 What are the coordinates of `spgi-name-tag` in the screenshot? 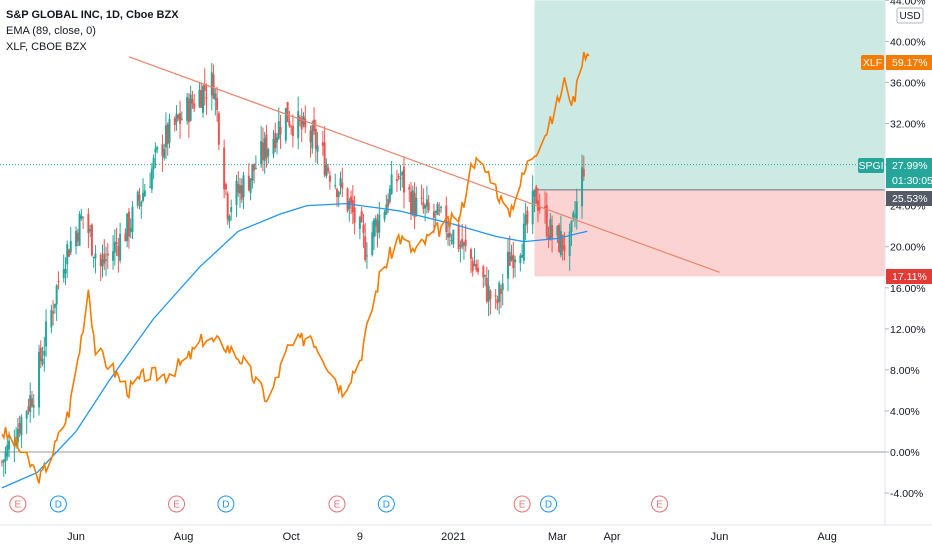 It's located at (871, 165).